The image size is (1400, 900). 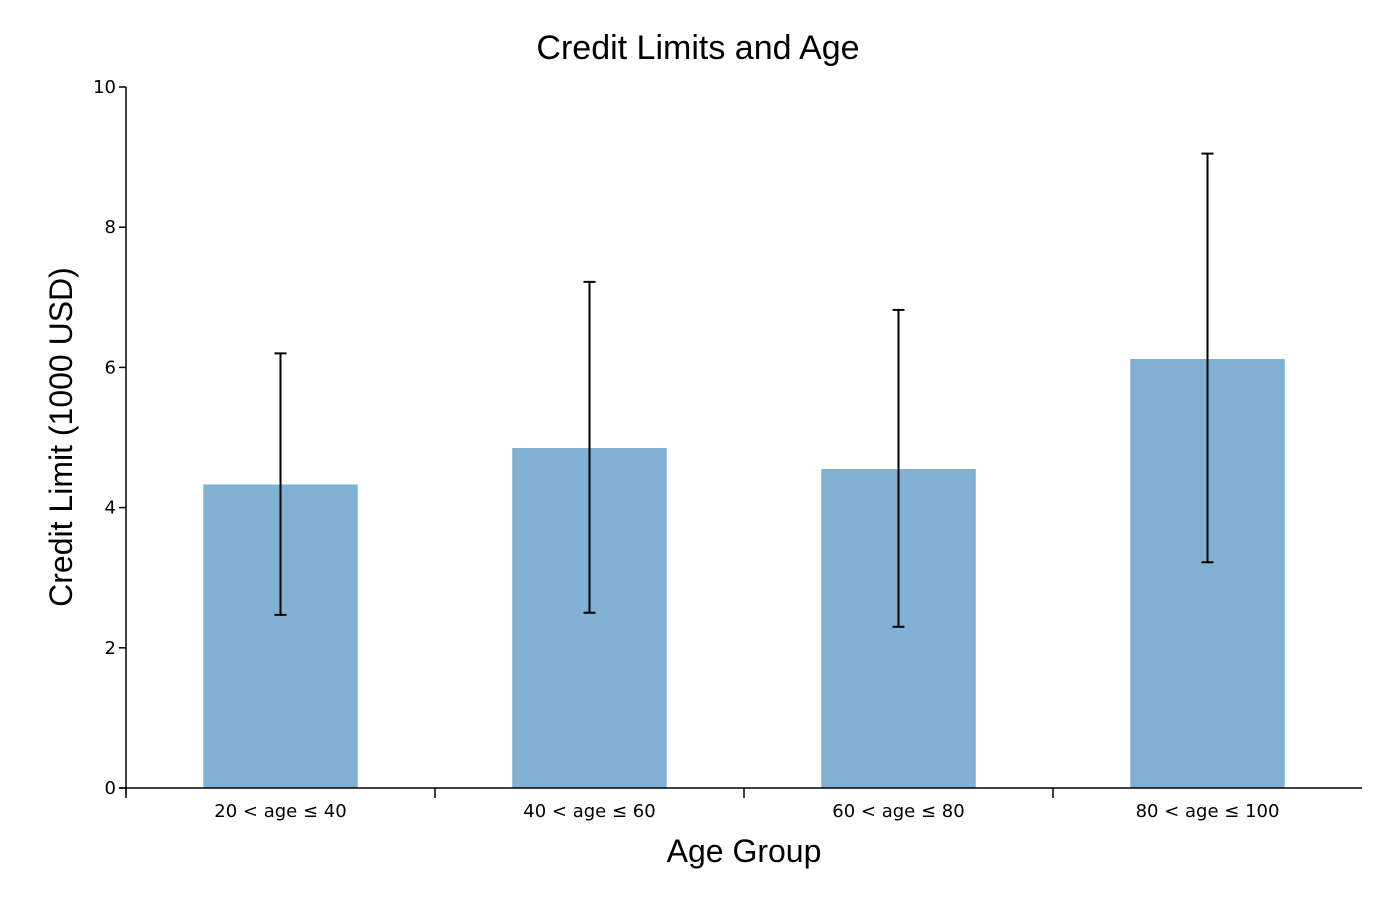 I want to click on y-tick-label: 8, so click(x=110, y=227).